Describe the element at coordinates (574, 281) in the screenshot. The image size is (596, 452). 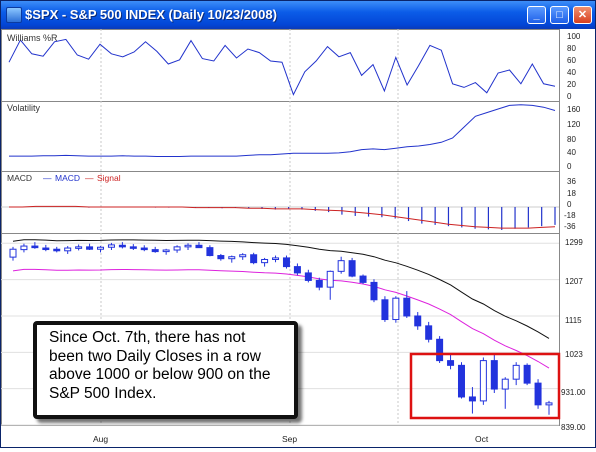
I see `price-tick: 1207` at that location.